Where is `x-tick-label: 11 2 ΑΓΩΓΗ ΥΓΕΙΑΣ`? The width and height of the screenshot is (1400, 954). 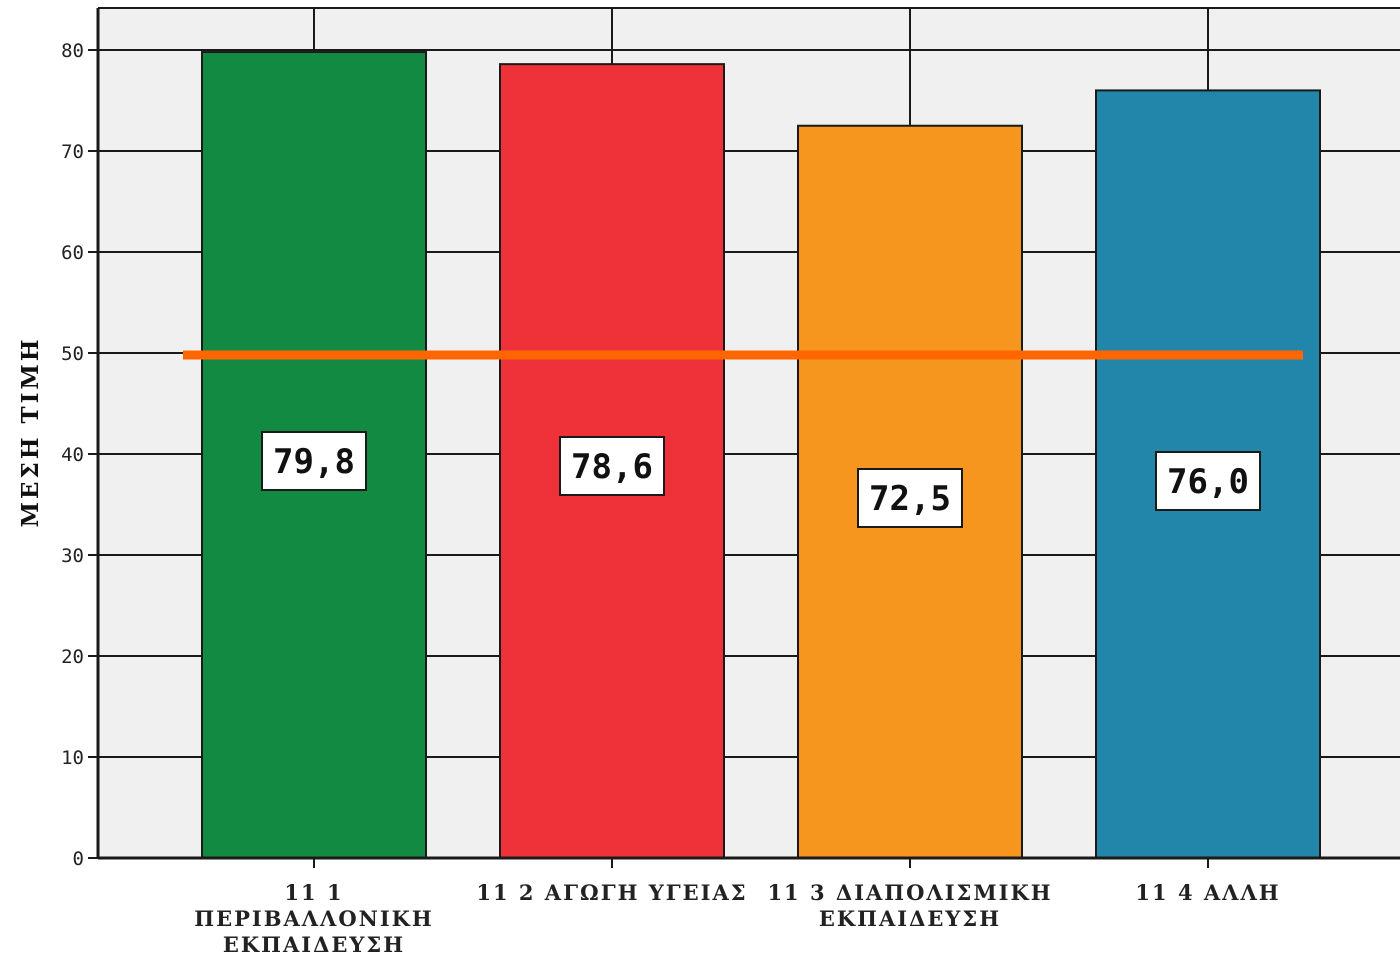
x-tick-label: 11 2 ΑΓΩΓΗ ΥΓΕΙΑΣ is located at coordinates (611, 892).